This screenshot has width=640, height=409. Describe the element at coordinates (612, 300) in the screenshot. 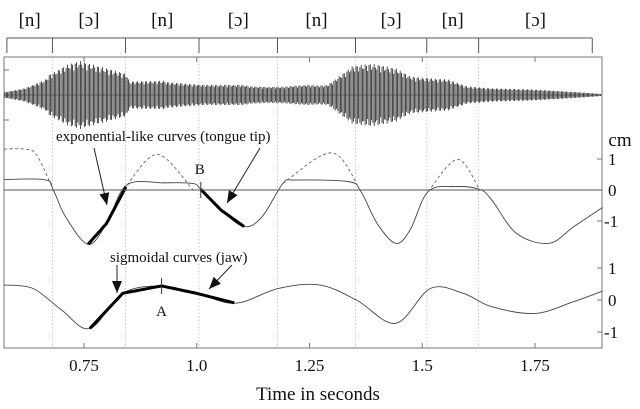

I see `jaw-y-tick-label: 0` at that location.